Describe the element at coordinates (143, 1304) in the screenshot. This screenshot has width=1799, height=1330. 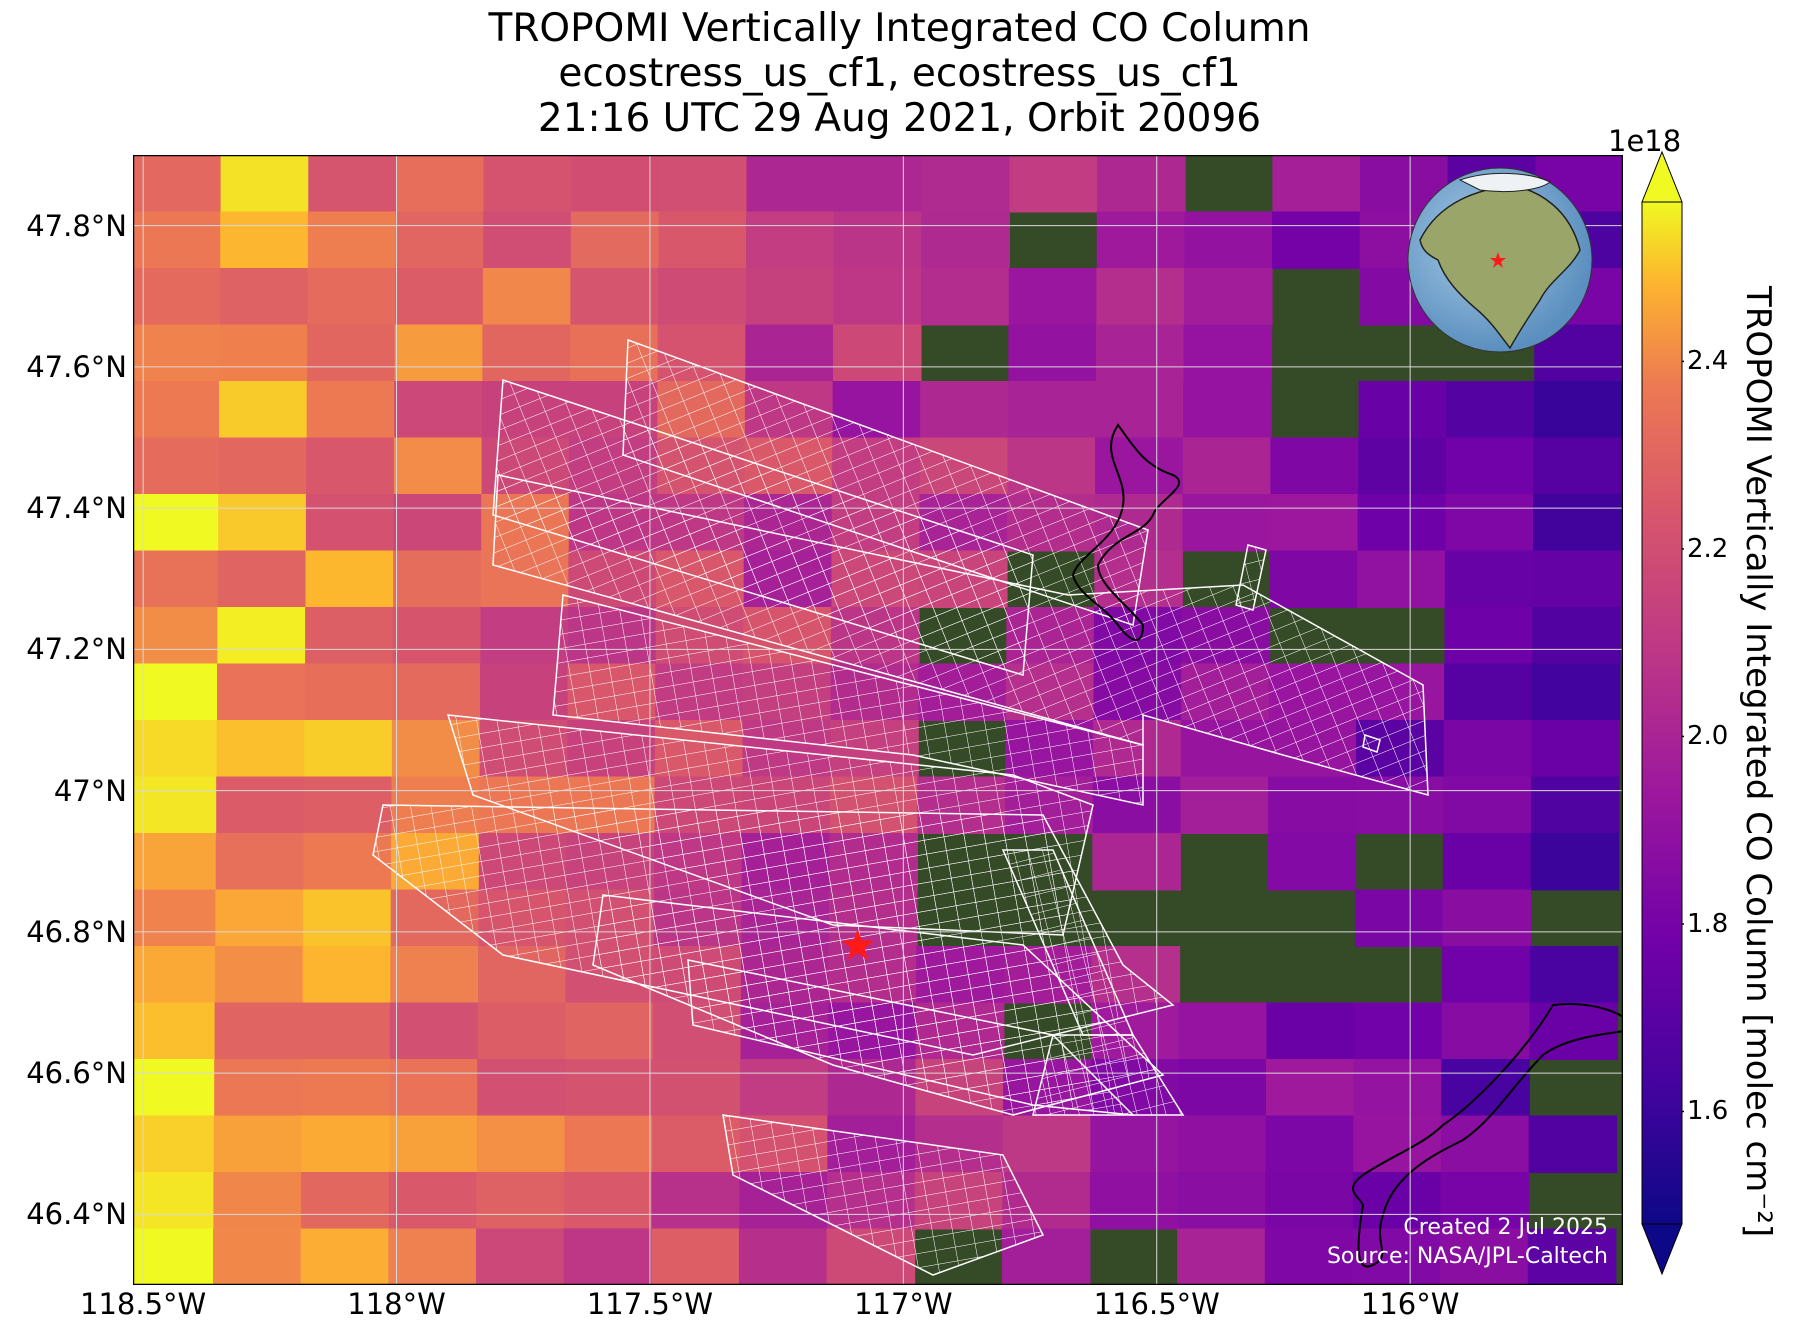
I see `longitude-label: 118.5°W` at that location.